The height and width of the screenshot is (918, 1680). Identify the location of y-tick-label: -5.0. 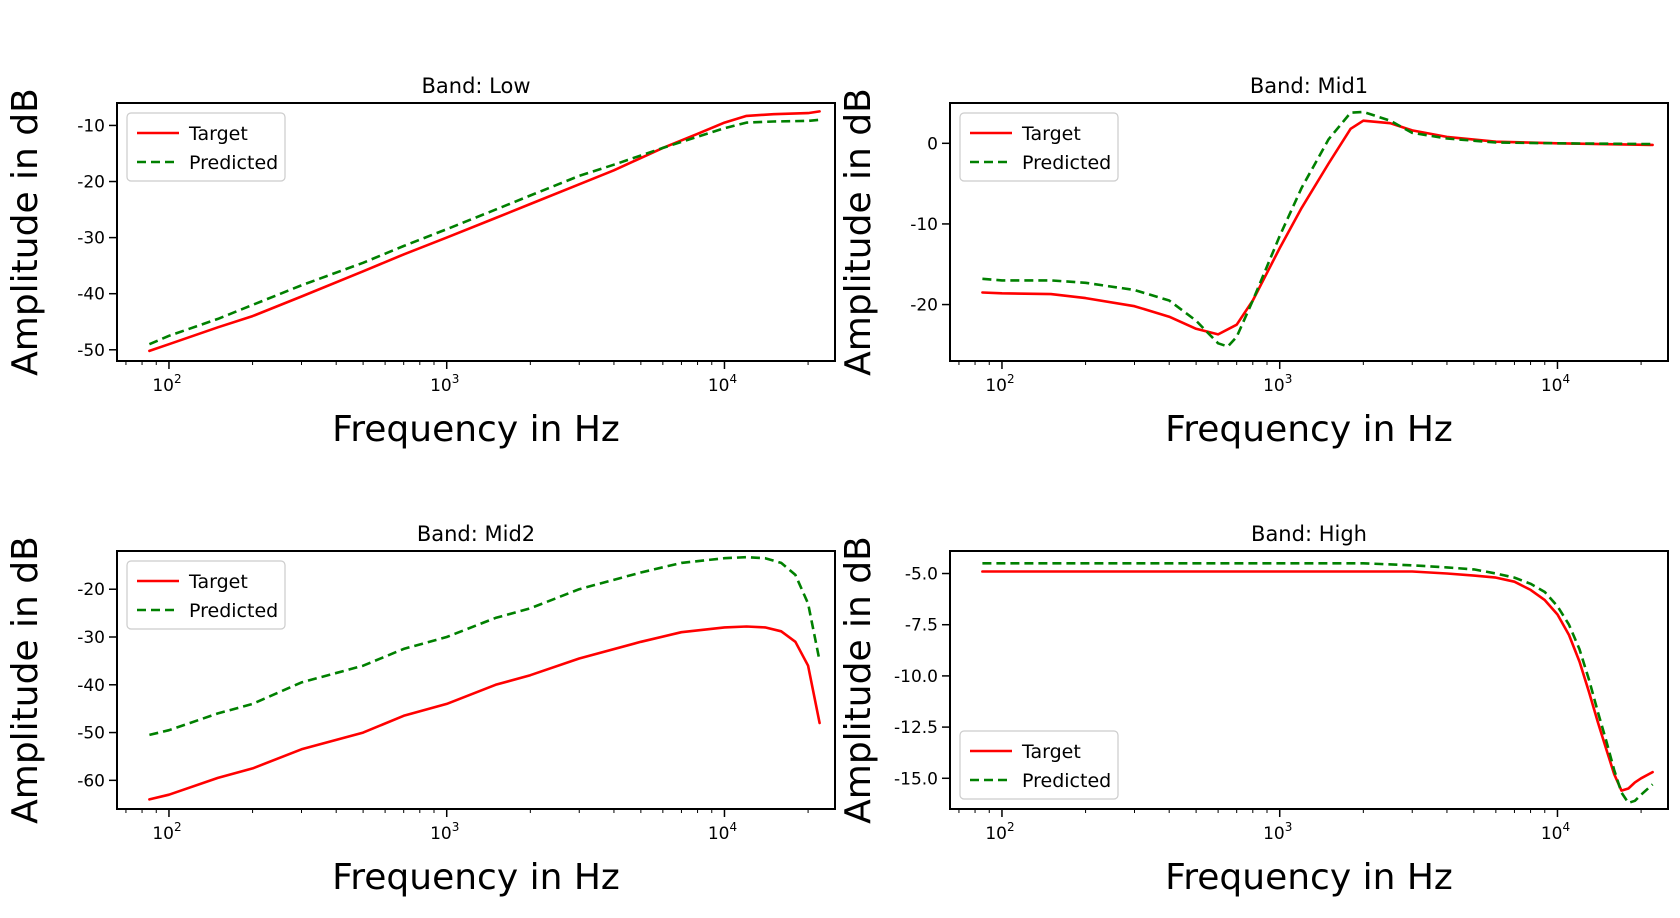
(921, 575).